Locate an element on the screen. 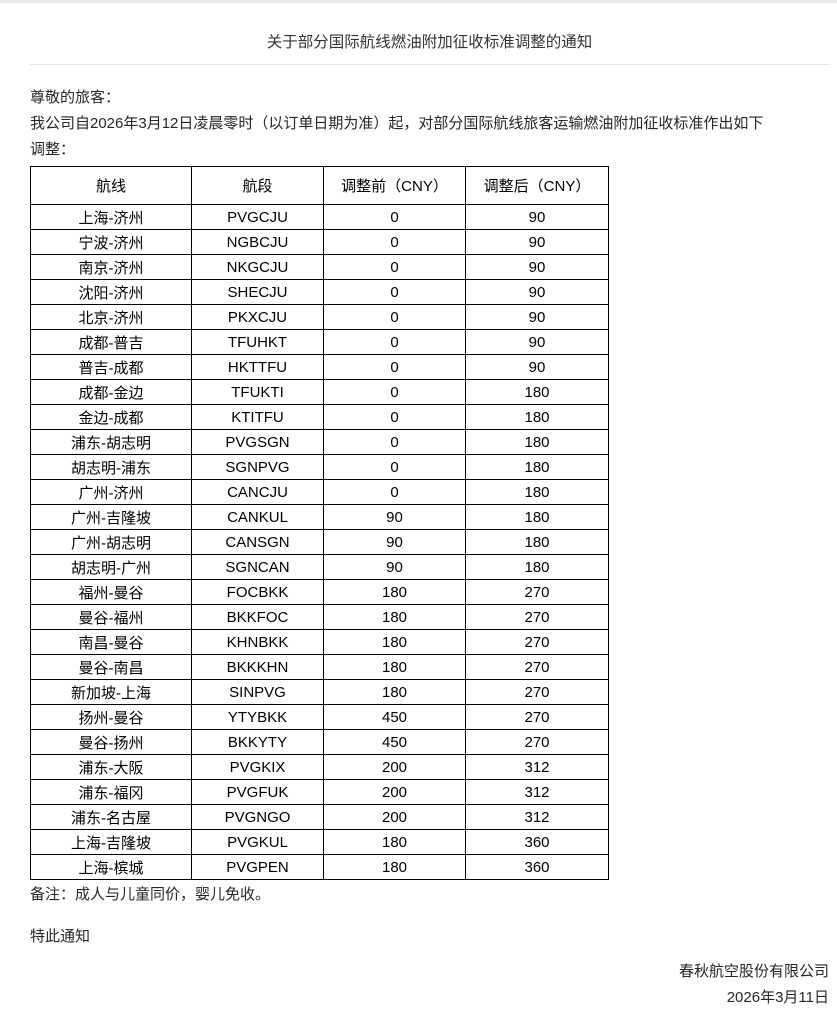 The width and height of the screenshot is (837, 1021). table-row: 新加坡-上海 SINPVG 180 270 is located at coordinates (319, 692).